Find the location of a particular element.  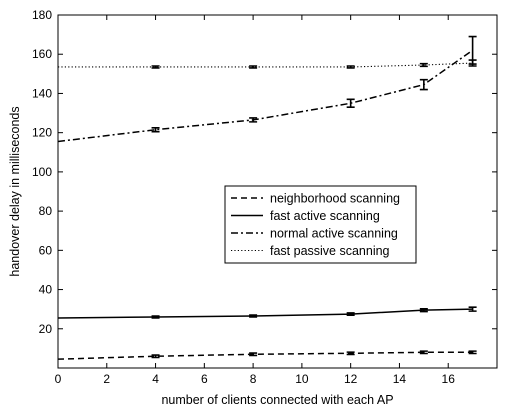

x-axis-label: number of clients connected with each AP is located at coordinates (277, 400).